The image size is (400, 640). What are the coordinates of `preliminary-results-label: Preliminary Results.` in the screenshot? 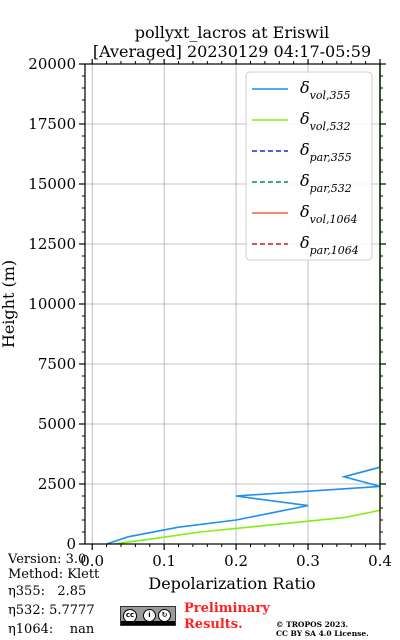 It's located at (227, 617).